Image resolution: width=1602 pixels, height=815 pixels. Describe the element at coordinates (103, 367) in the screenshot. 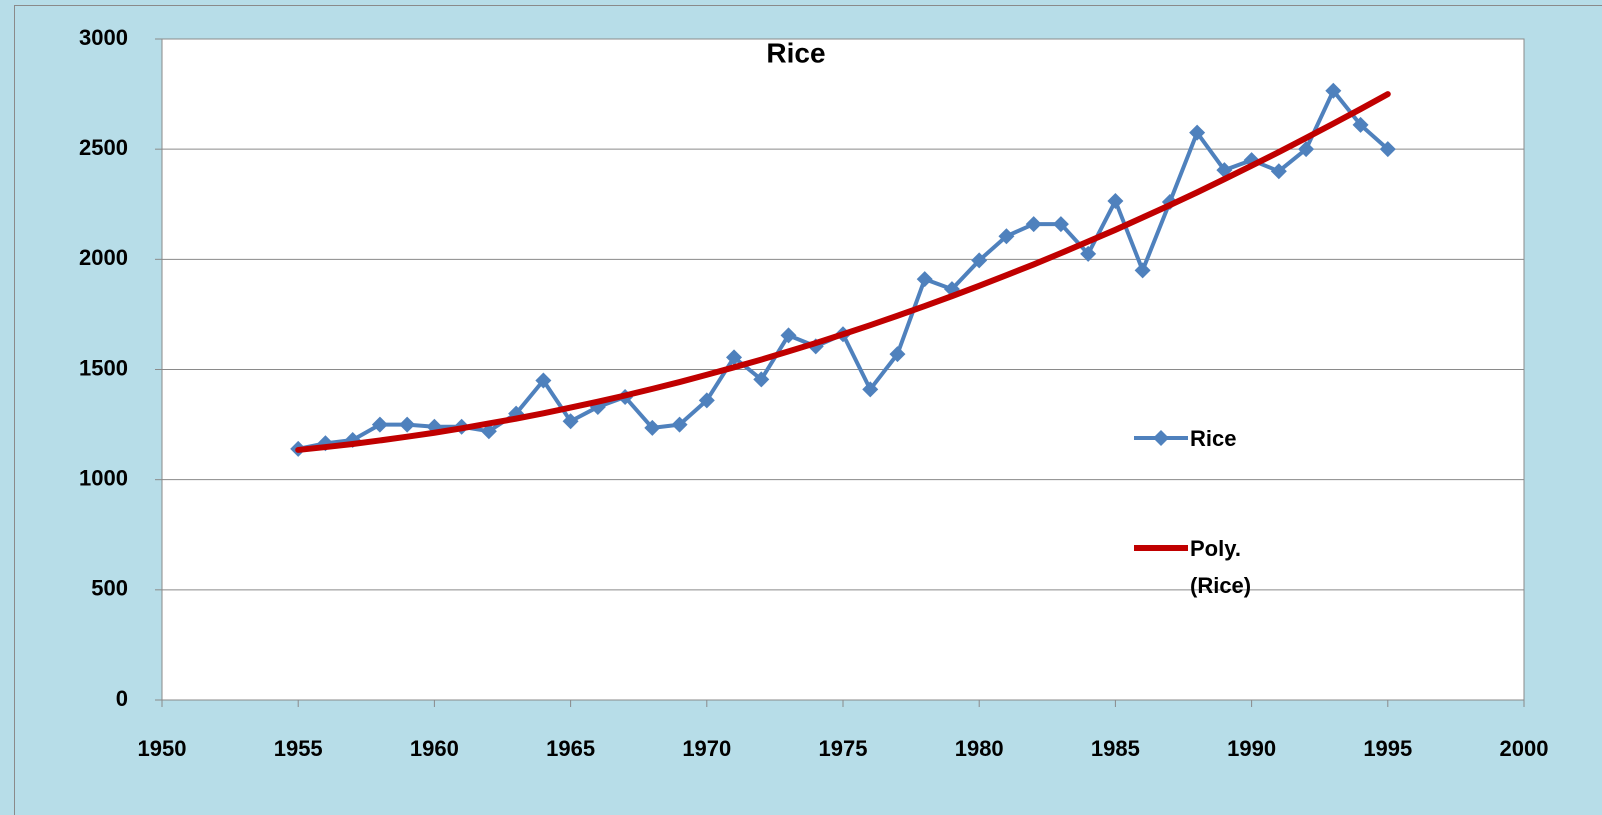

I see `y-tick-label: 1500` at that location.